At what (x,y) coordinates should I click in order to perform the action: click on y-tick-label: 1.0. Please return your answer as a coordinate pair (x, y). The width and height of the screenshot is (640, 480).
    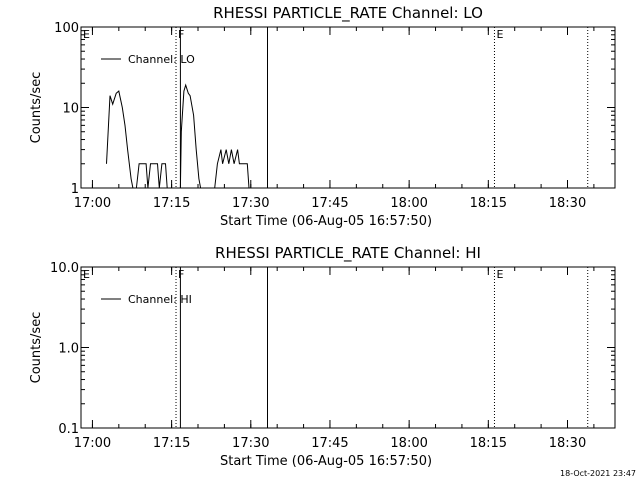
    Looking at the image, I should click on (68, 349).